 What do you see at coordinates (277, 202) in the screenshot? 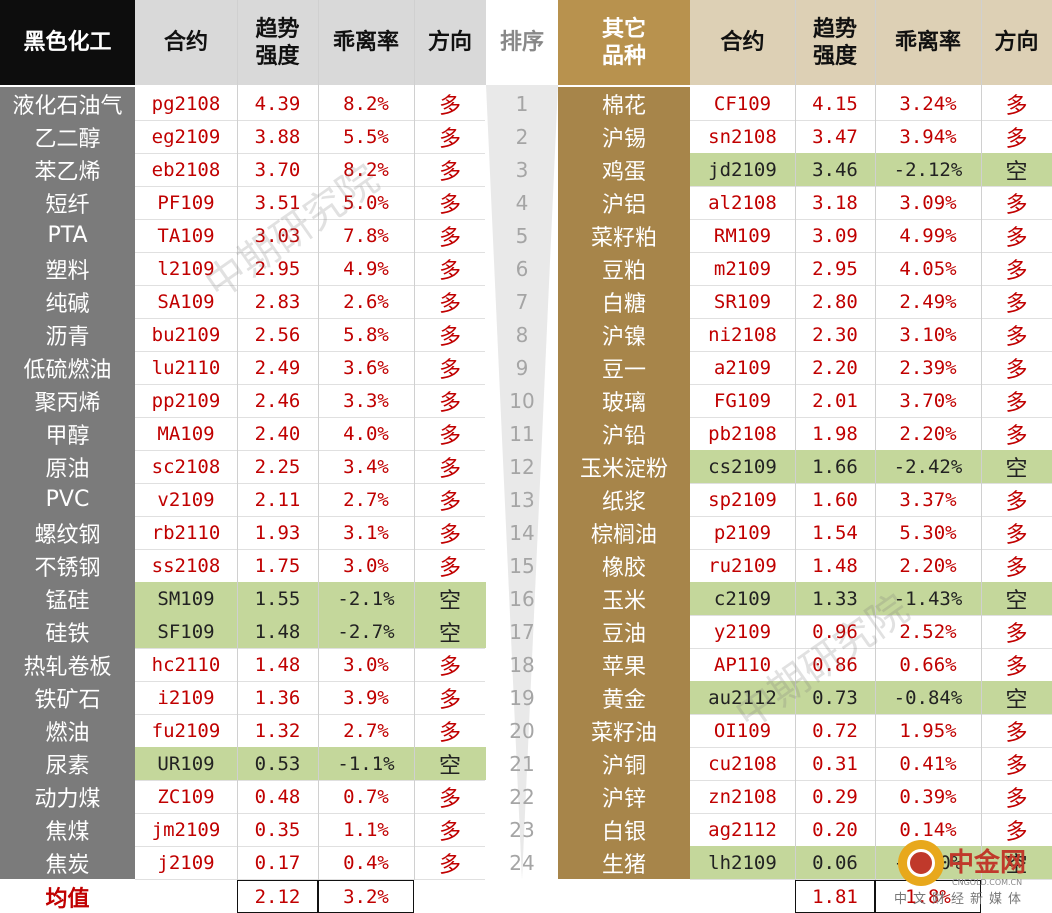
I see `left-strength: 3.51` at bounding box center [277, 202].